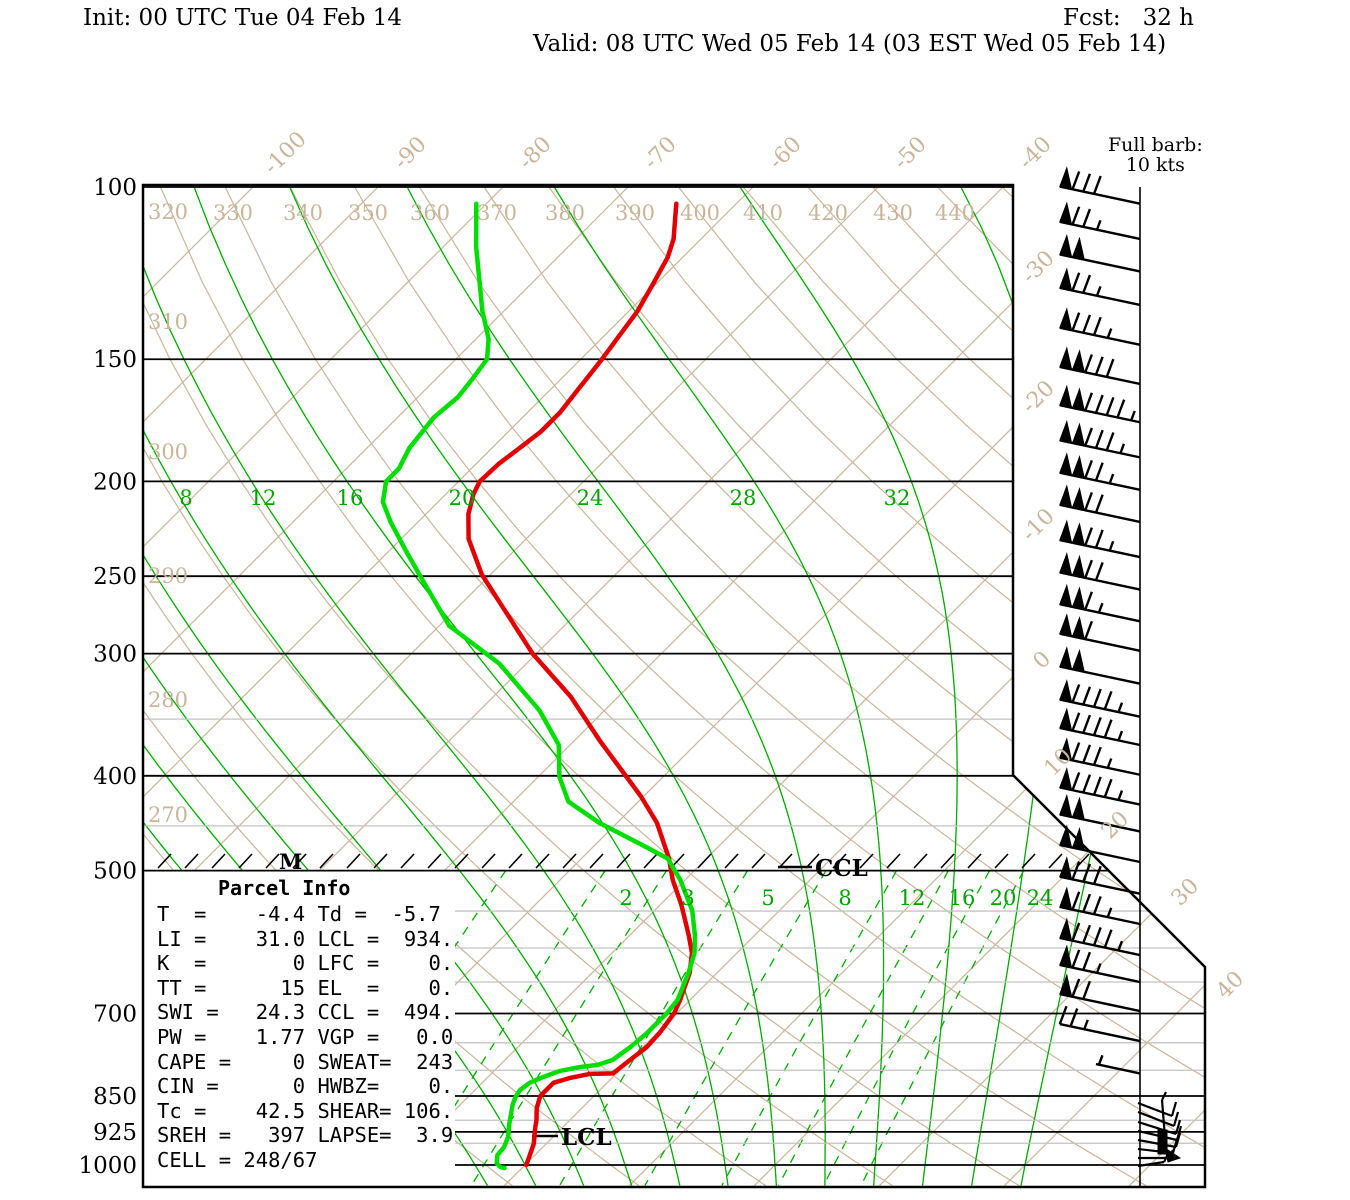 The width and height of the screenshot is (1350, 1200). Describe the element at coordinates (115, 188) in the screenshot. I see `tick-label: 100` at that location.